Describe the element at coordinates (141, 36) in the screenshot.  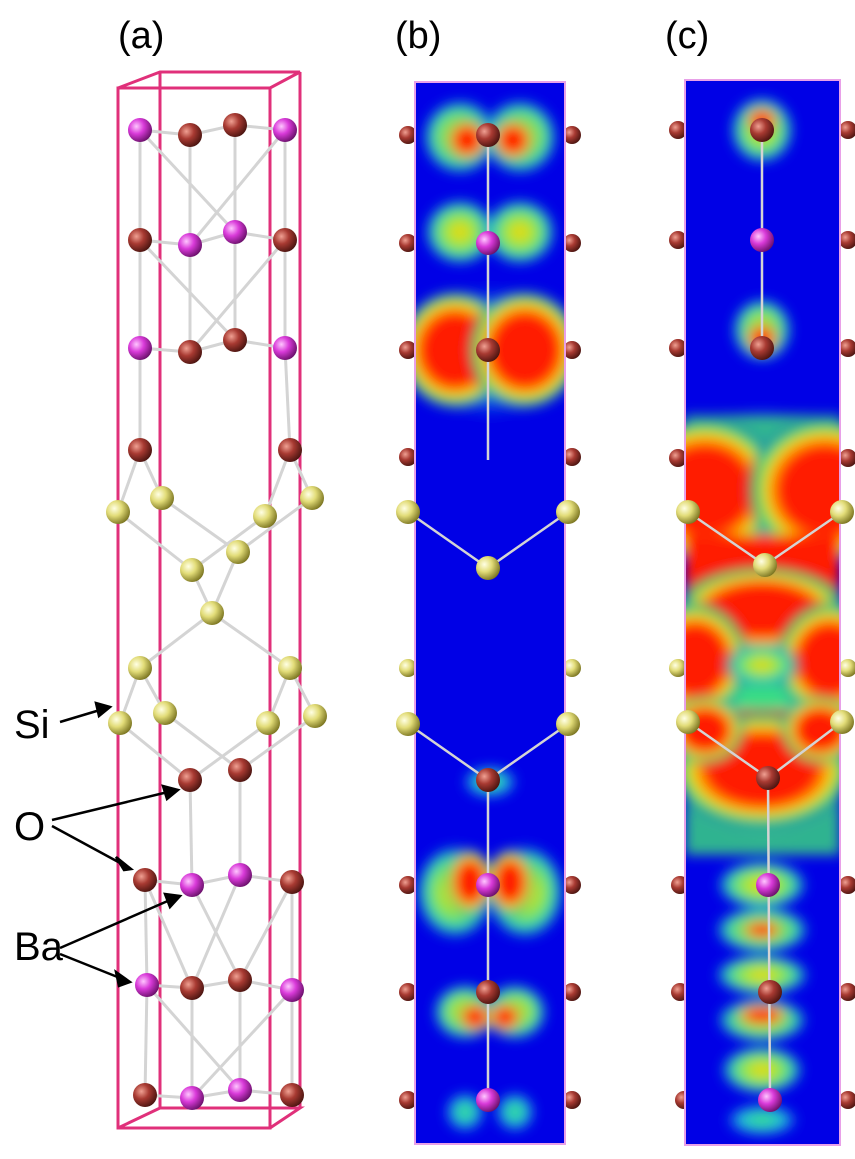
I see `panel-label-a: (a)` at that location.